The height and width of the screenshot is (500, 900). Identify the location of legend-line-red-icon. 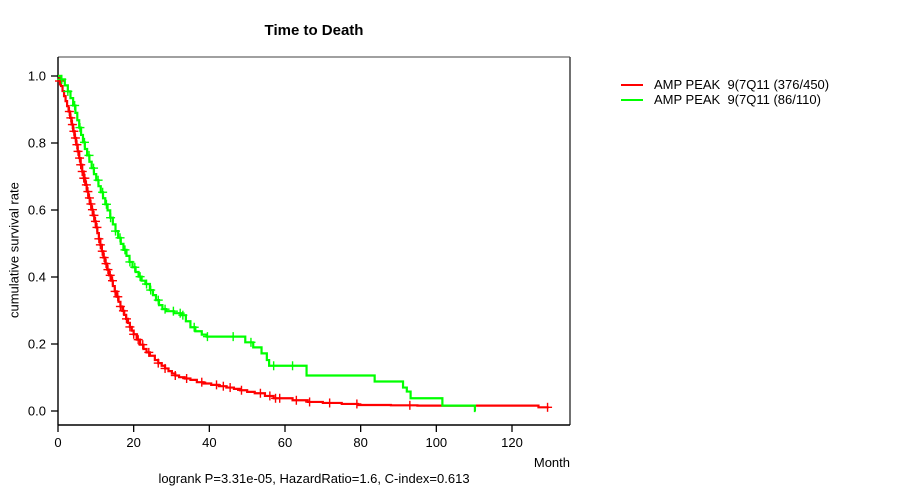
(632, 84).